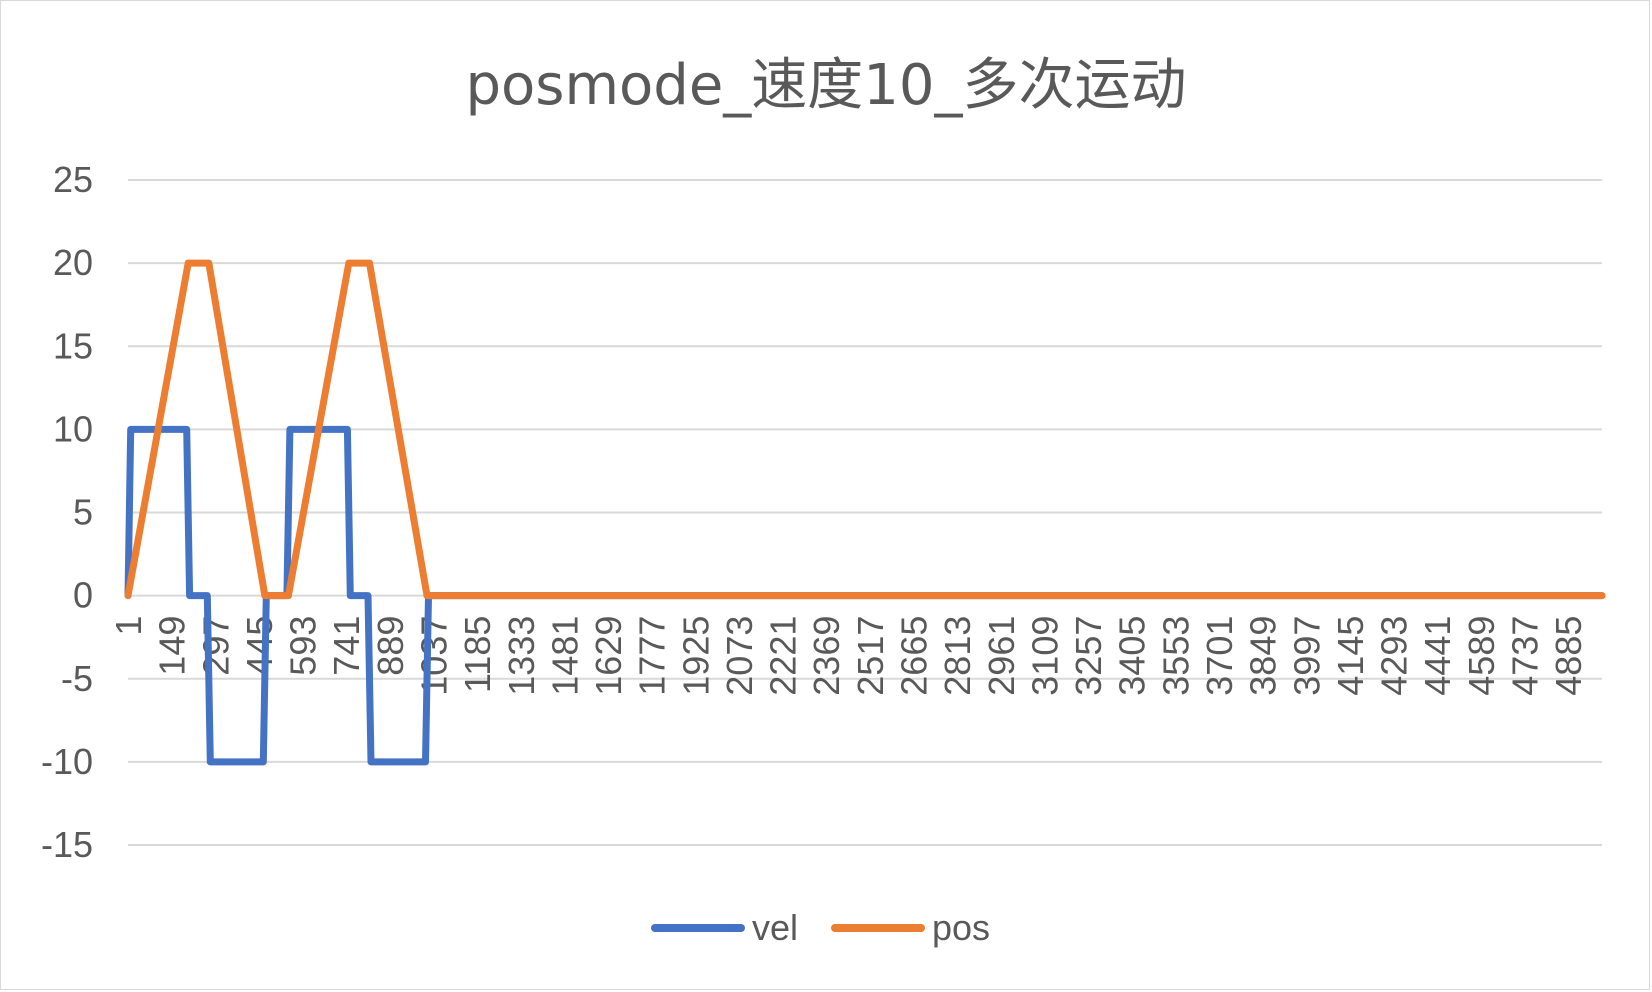  Describe the element at coordinates (695, 656) in the screenshot. I see `x-tick-label: 1925` at that location.